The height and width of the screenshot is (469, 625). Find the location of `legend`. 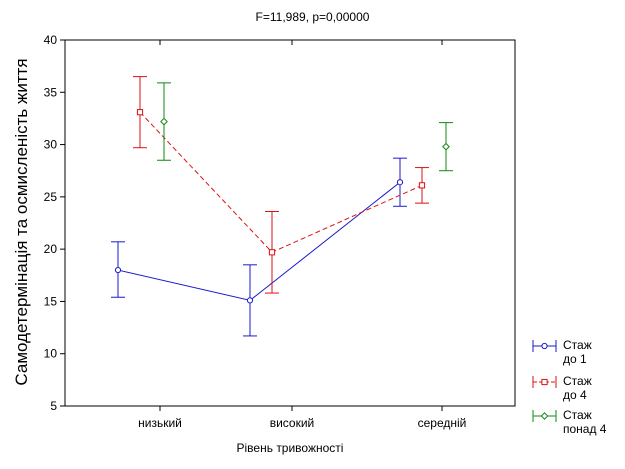

legend is located at coordinates (544, 381).